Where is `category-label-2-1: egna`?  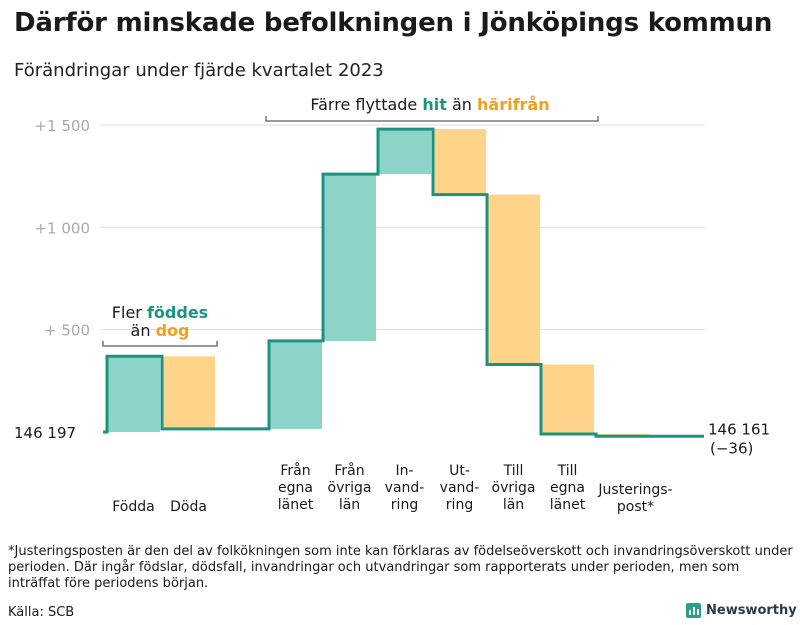 category-label-2-1: egna is located at coordinates (295, 488).